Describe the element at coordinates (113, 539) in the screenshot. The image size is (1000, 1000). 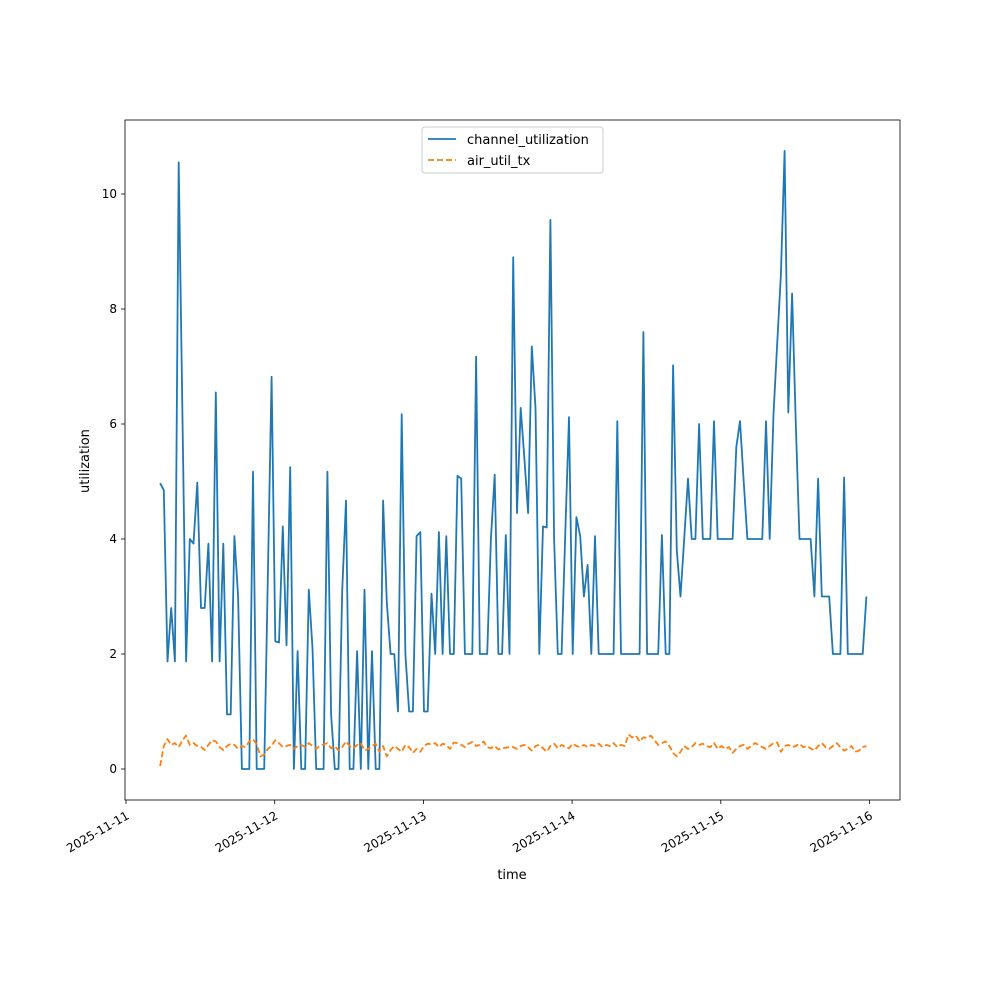
I see `y-tick-label: 4` at that location.